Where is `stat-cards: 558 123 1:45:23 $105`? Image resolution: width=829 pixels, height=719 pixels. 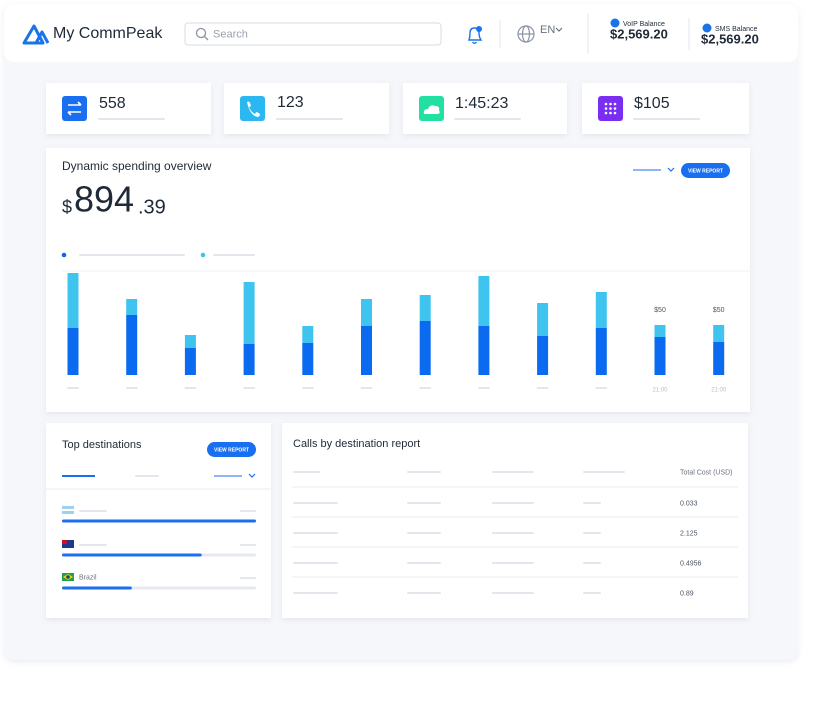 stat-cards: 558 123 1:45:23 $105 is located at coordinates (397, 108).